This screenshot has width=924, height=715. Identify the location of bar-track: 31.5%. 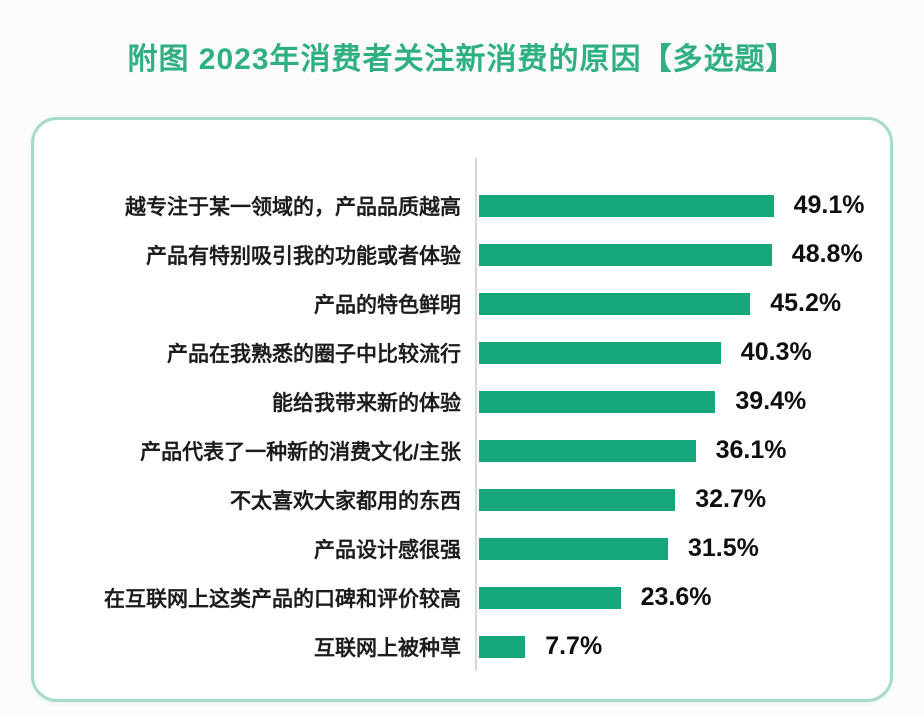
(684, 548).